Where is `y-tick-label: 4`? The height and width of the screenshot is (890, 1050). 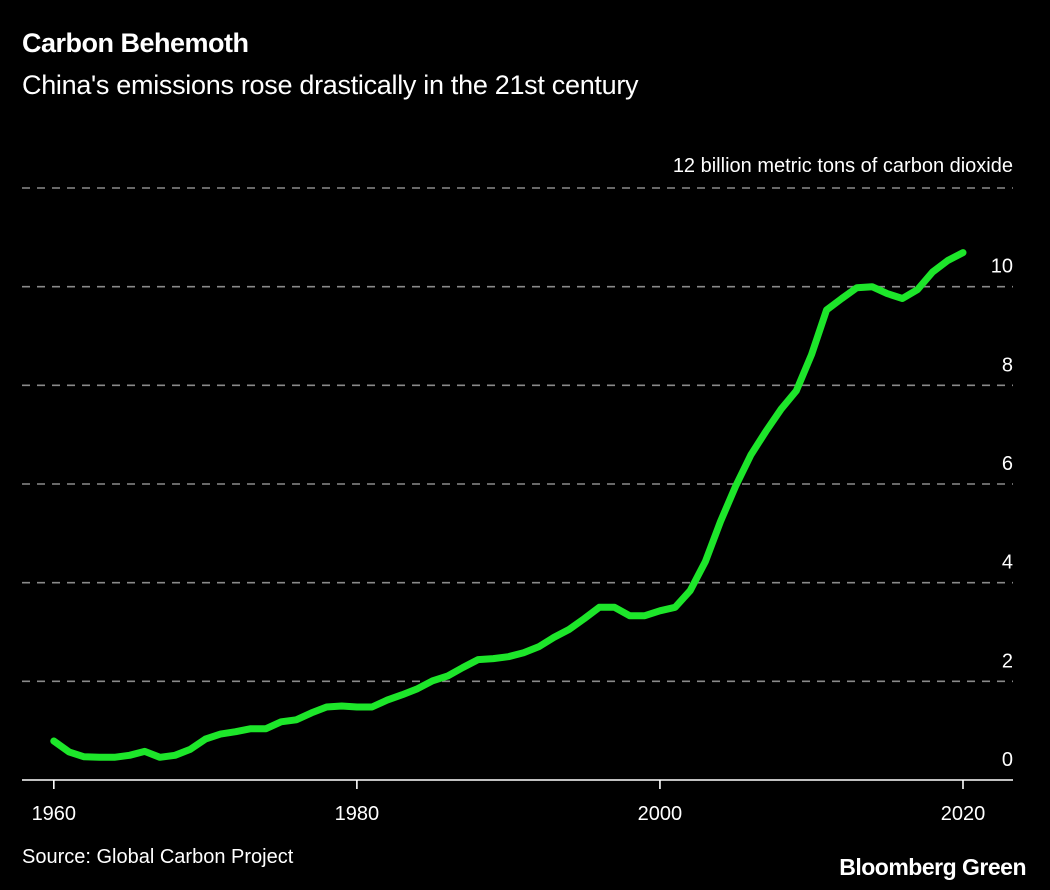
y-tick-label: 4 is located at coordinates (1007, 563).